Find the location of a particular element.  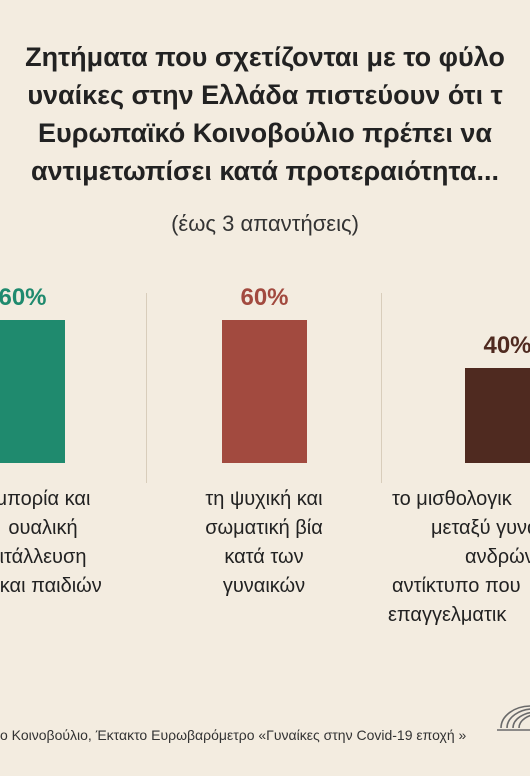

bar-value-label: 40% is located at coordinates (506, 345).